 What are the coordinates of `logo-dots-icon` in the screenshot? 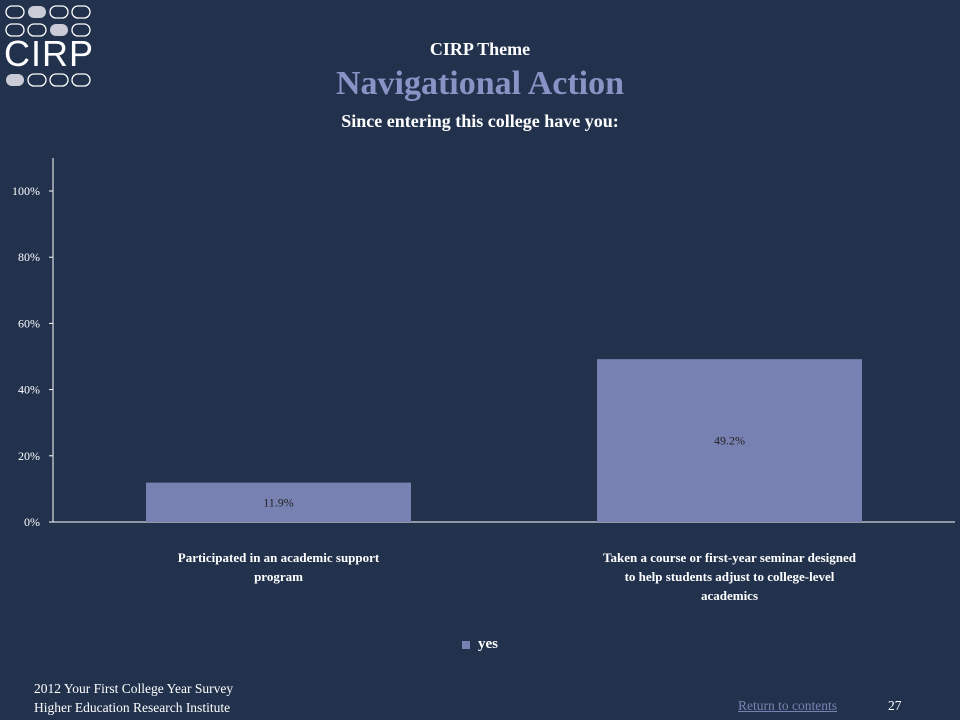 It's located at (48, 46).